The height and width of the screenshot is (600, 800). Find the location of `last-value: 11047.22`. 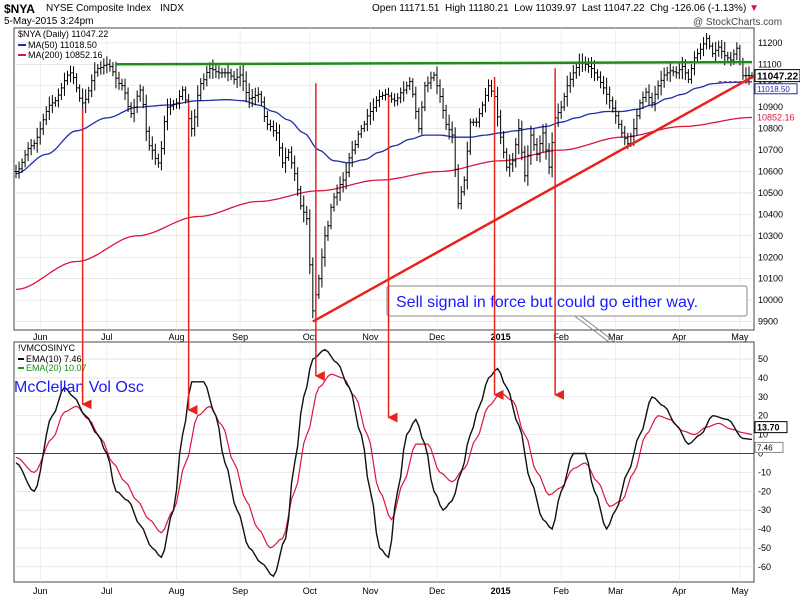

last-value: 11047.22 is located at coordinates (624, 8).